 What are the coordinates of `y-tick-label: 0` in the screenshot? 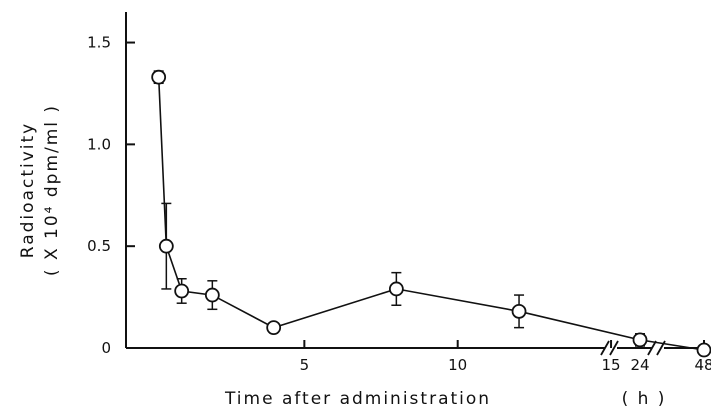 It's located at (106, 348).